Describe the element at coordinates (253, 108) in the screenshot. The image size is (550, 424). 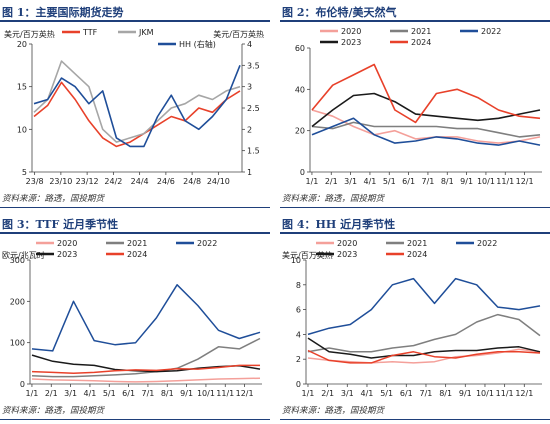
I see `y2-tick-label: 2.5` at that location.